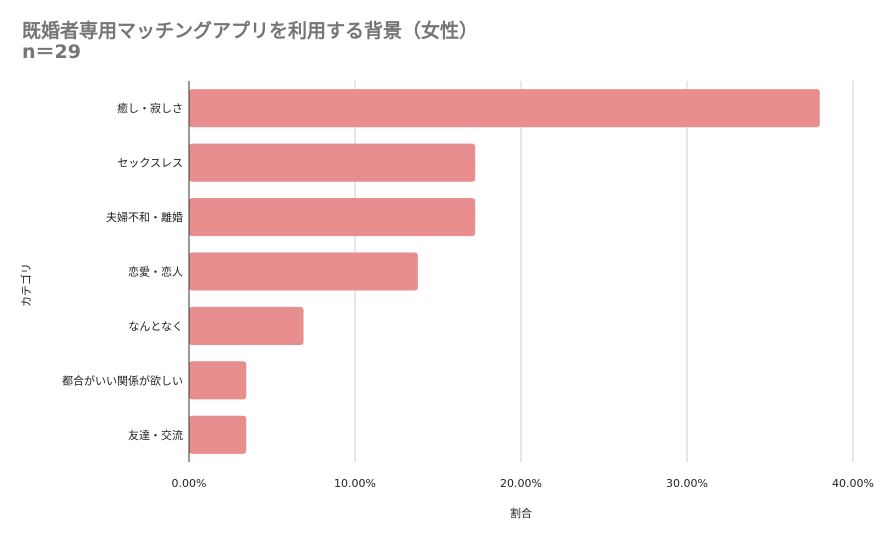 The width and height of the screenshot is (880, 547). Describe the element at coordinates (150, 108) in the screenshot. I see `category-label: 癒し・寂しさ` at that location.